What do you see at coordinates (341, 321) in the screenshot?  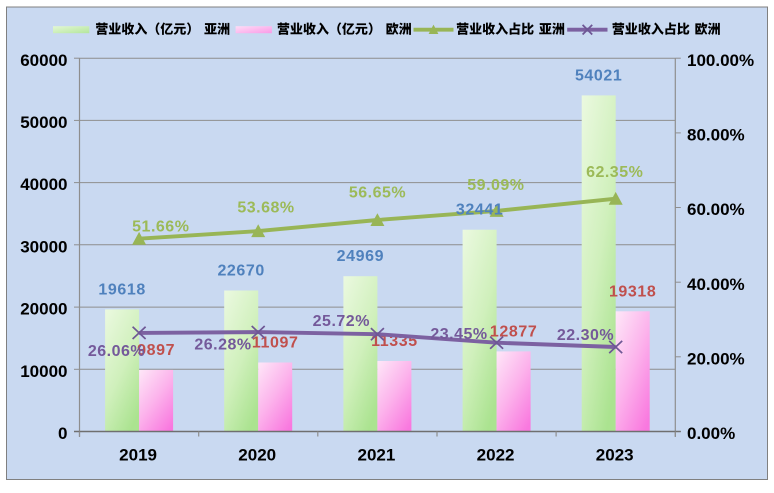 I see `svg-text: 25.72%` at bounding box center [341, 321].